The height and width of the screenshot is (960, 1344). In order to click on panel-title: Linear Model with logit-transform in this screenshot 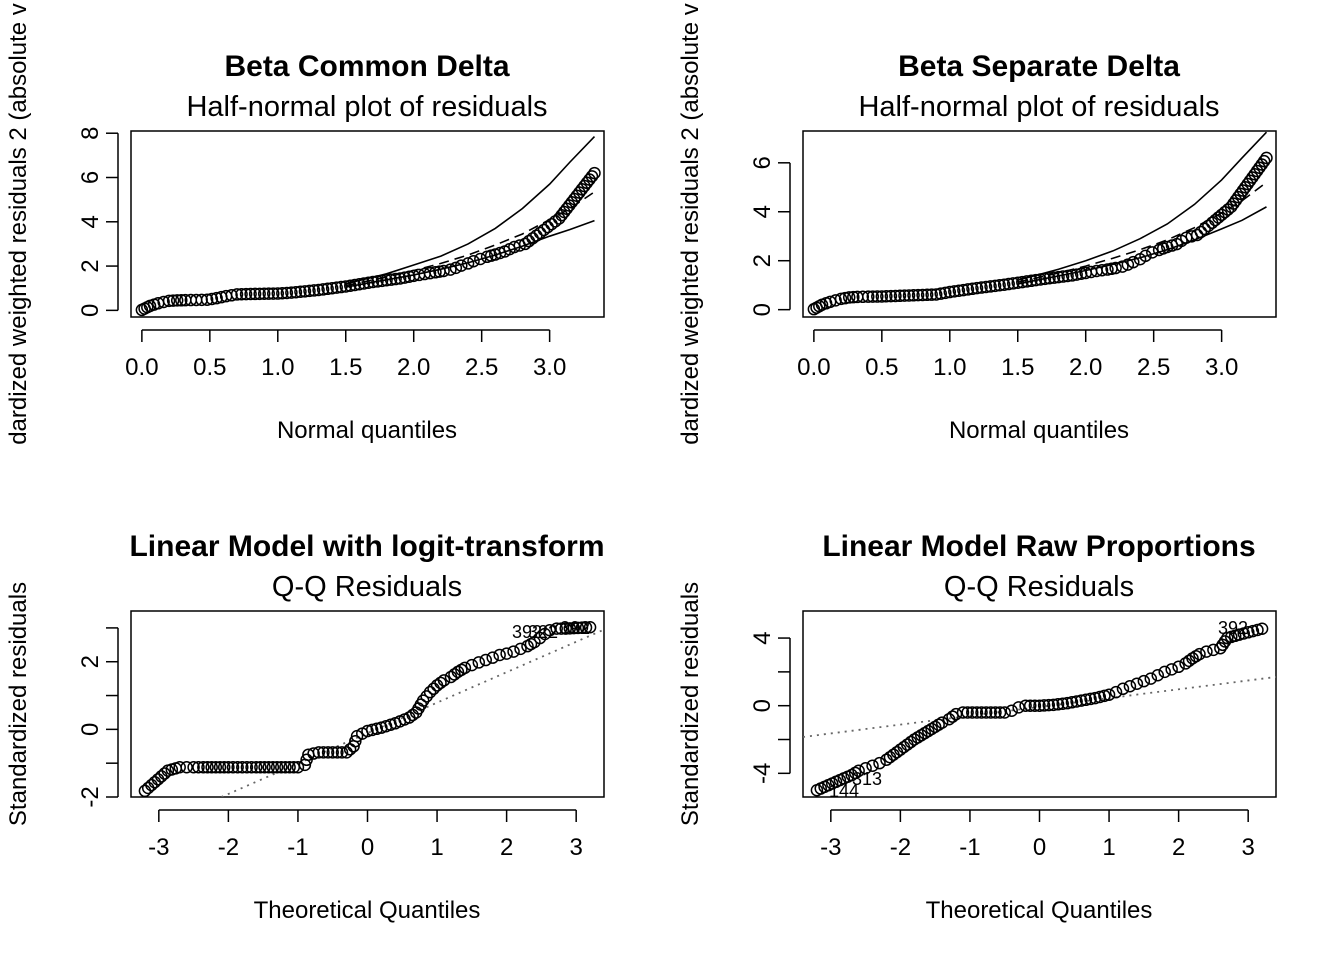, I will do `click(366, 546)`.